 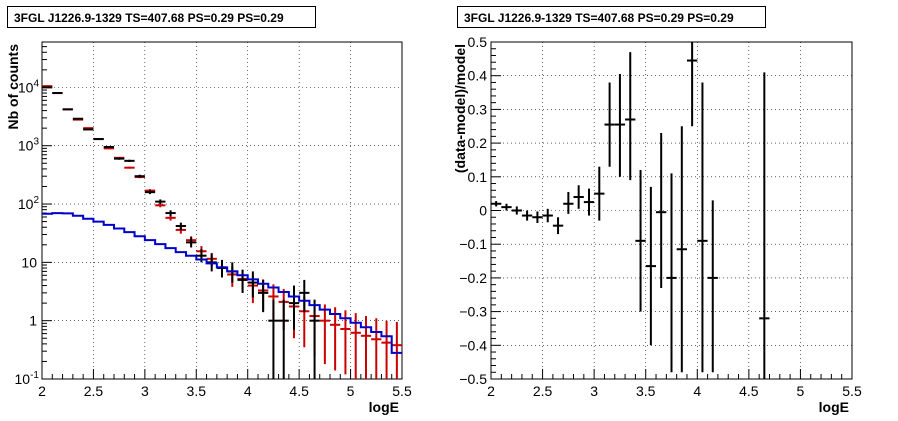 I want to click on right-x-tick-label: 3.5, so click(x=646, y=391).